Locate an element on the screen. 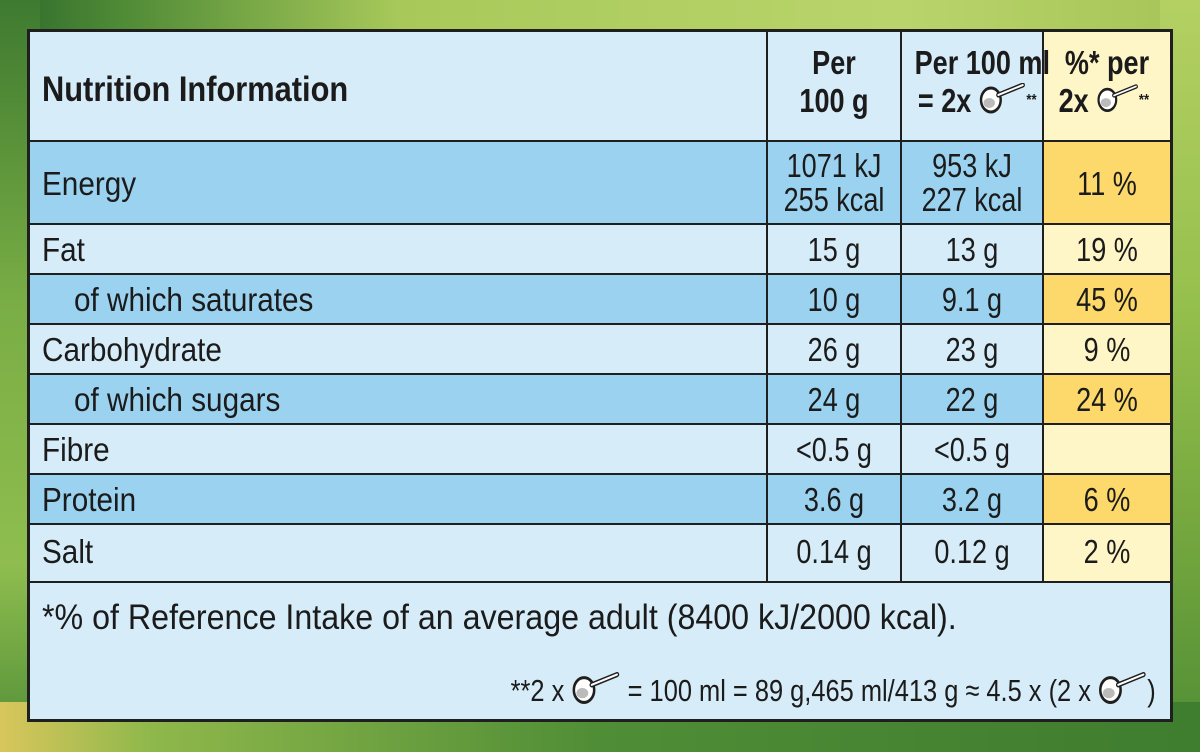  per-100ml-value: 3.2 g is located at coordinates (972, 499).